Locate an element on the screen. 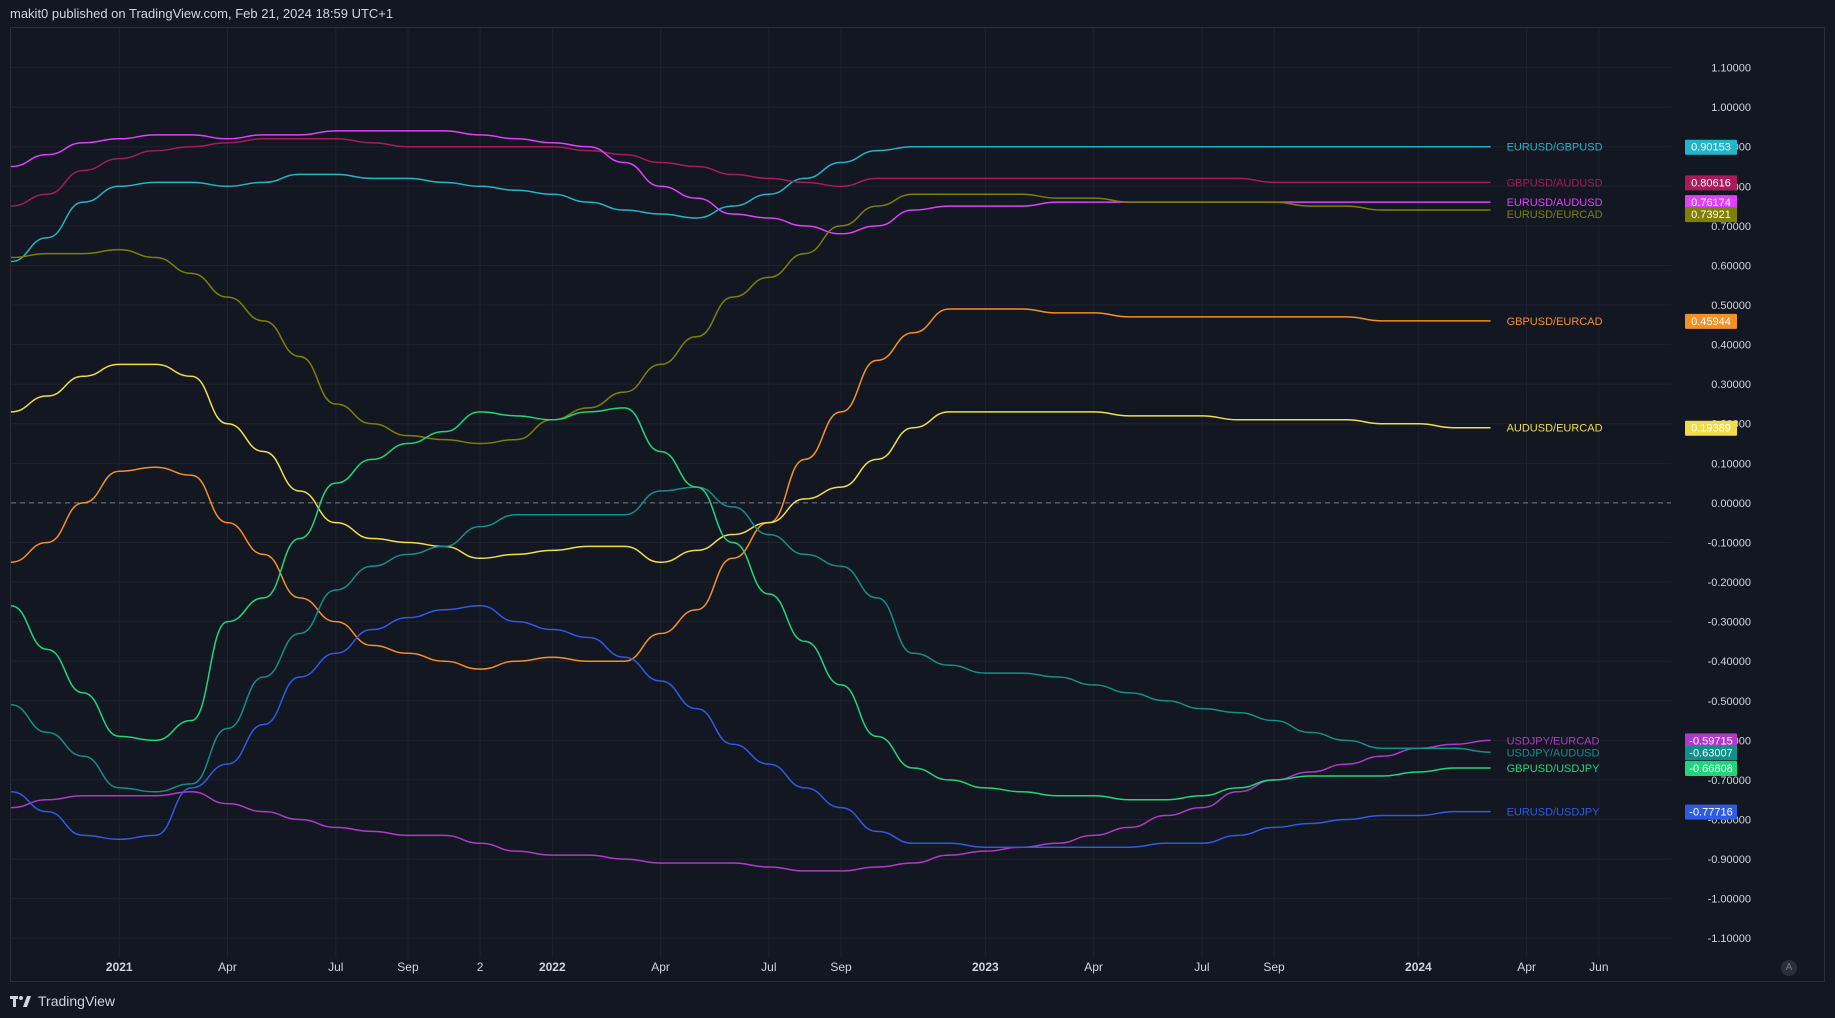 This screenshot has width=1835, height=1018. series-name-label: USDJPY/AUDUSD is located at coordinates (1553, 753).